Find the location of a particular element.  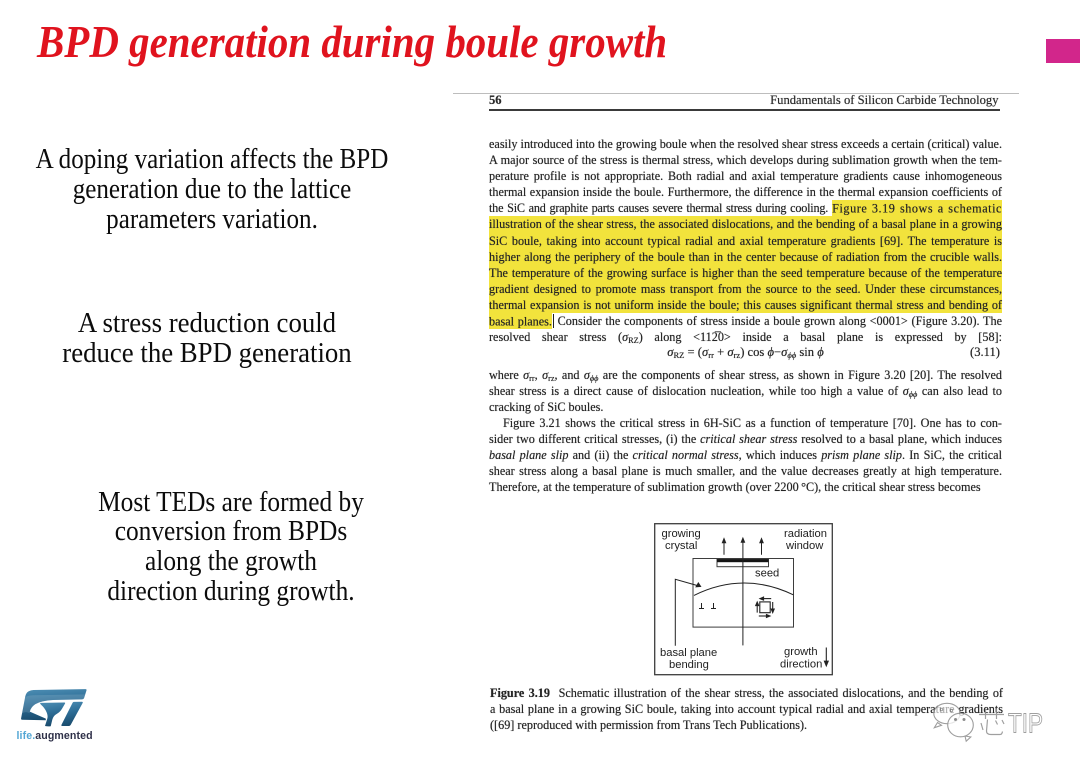

svg-text: window is located at coordinates (804, 546).